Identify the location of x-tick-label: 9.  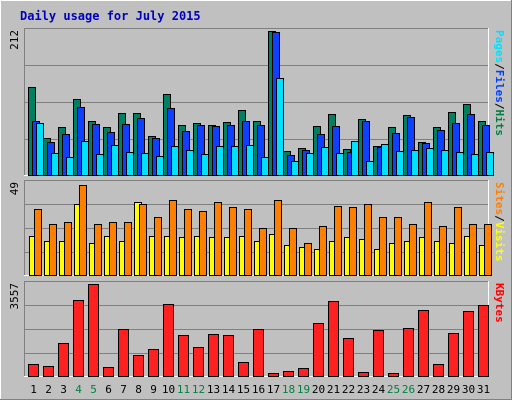
(153, 389).